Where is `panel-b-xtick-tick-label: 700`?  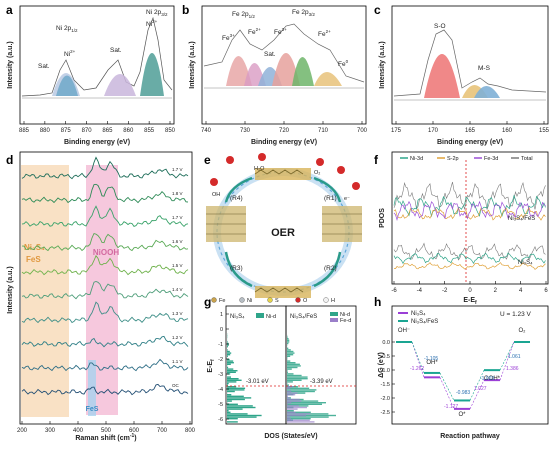
panel-b-xtick-tick-label: 700 is located at coordinates (362, 131).